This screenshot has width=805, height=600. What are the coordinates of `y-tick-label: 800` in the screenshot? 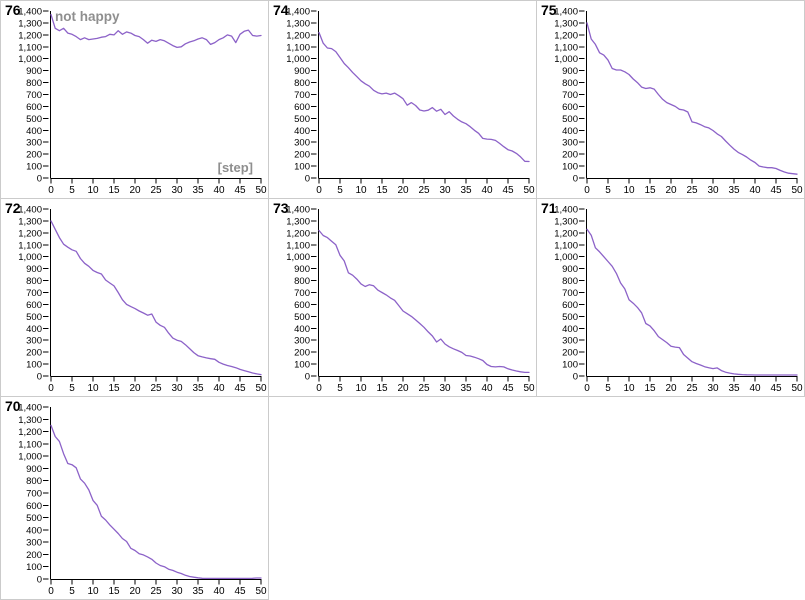 It's located at (34, 83).